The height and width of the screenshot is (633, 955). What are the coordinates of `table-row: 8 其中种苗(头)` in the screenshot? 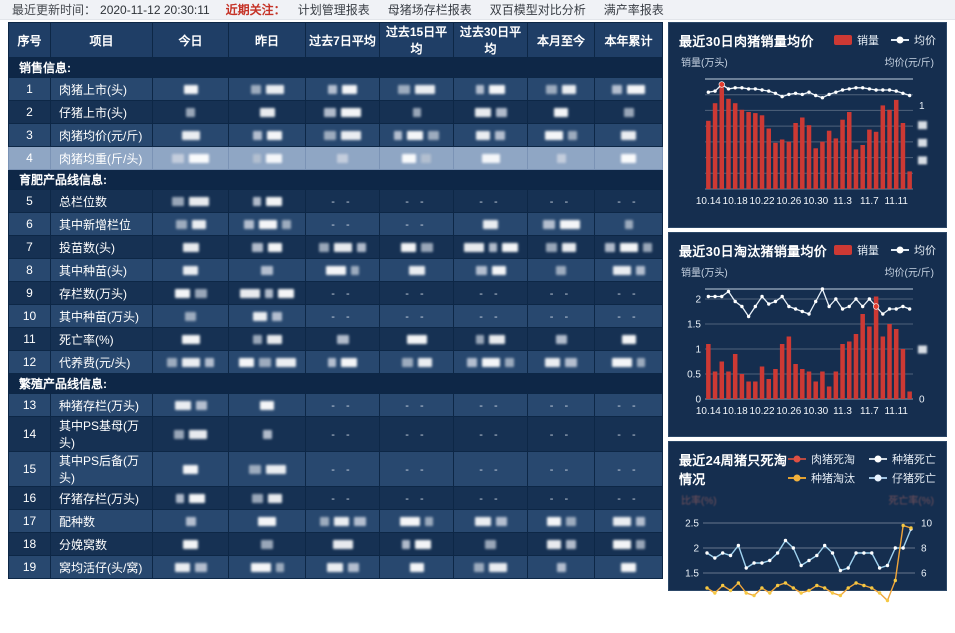 It's located at (335, 270).